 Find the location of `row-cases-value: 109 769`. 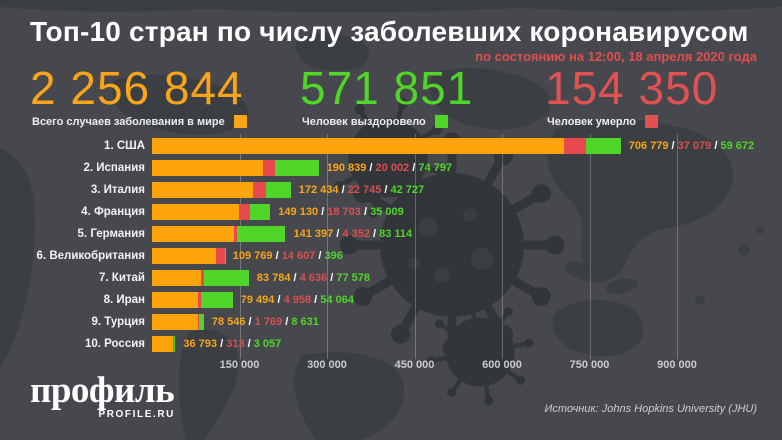

row-cases-value: 109 769 is located at coordinates (252, 256).